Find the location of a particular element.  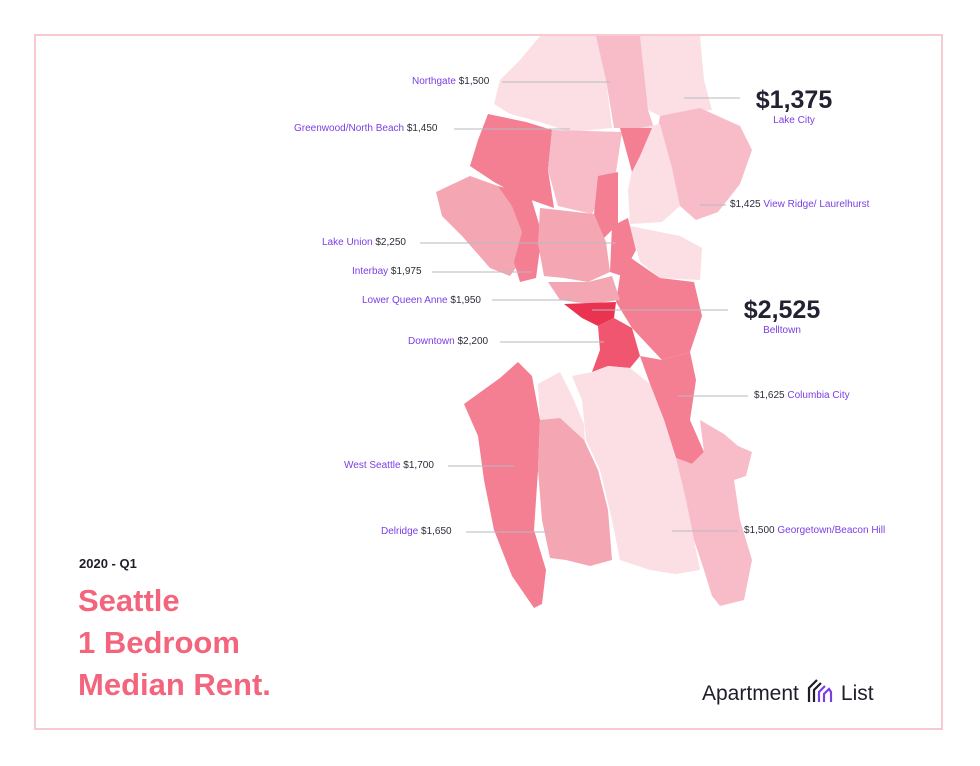

region-downtown is located at coordinates (616, 345).